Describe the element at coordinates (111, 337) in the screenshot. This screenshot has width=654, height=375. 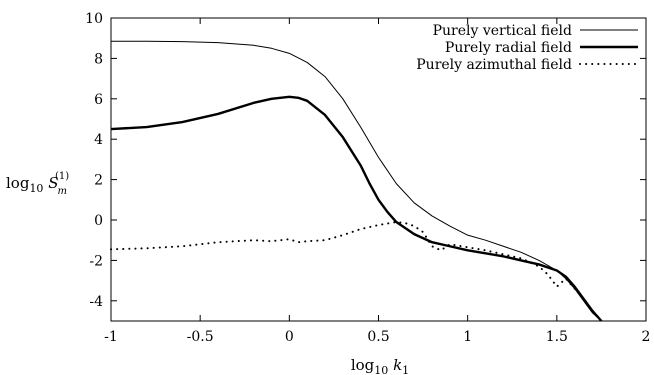
I see `x-tick-label: -1` at that location.